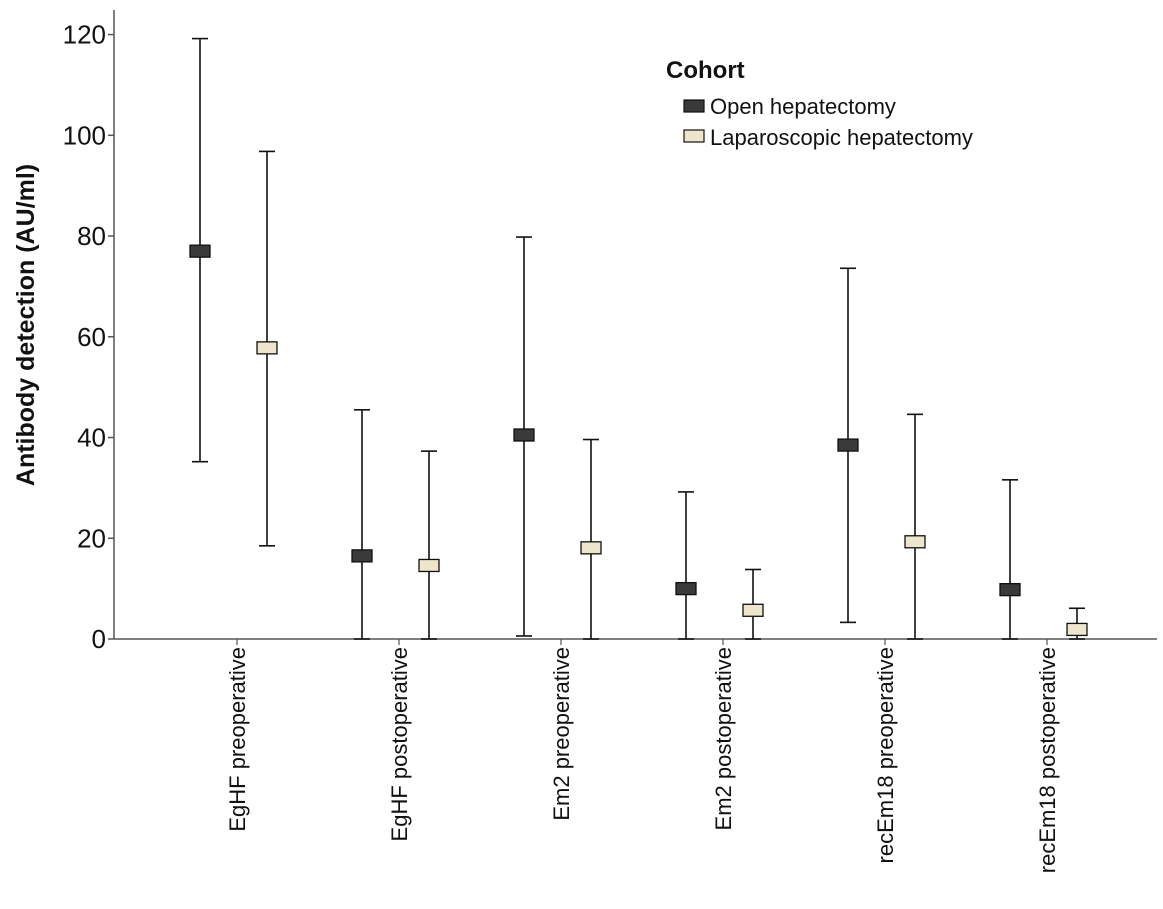  I want to click on x-tick-label: recEm18 postoperative, so click(1047, 760).